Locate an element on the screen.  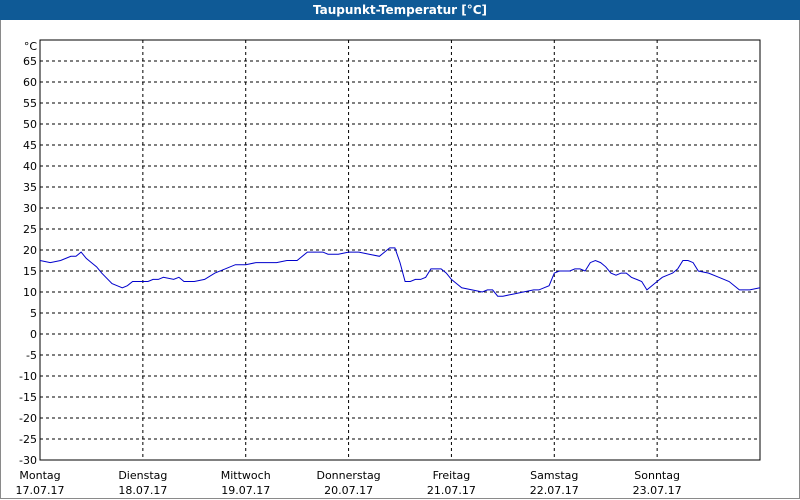
x-tick-date: 23.07.17 is located at coordinates (657, 490).